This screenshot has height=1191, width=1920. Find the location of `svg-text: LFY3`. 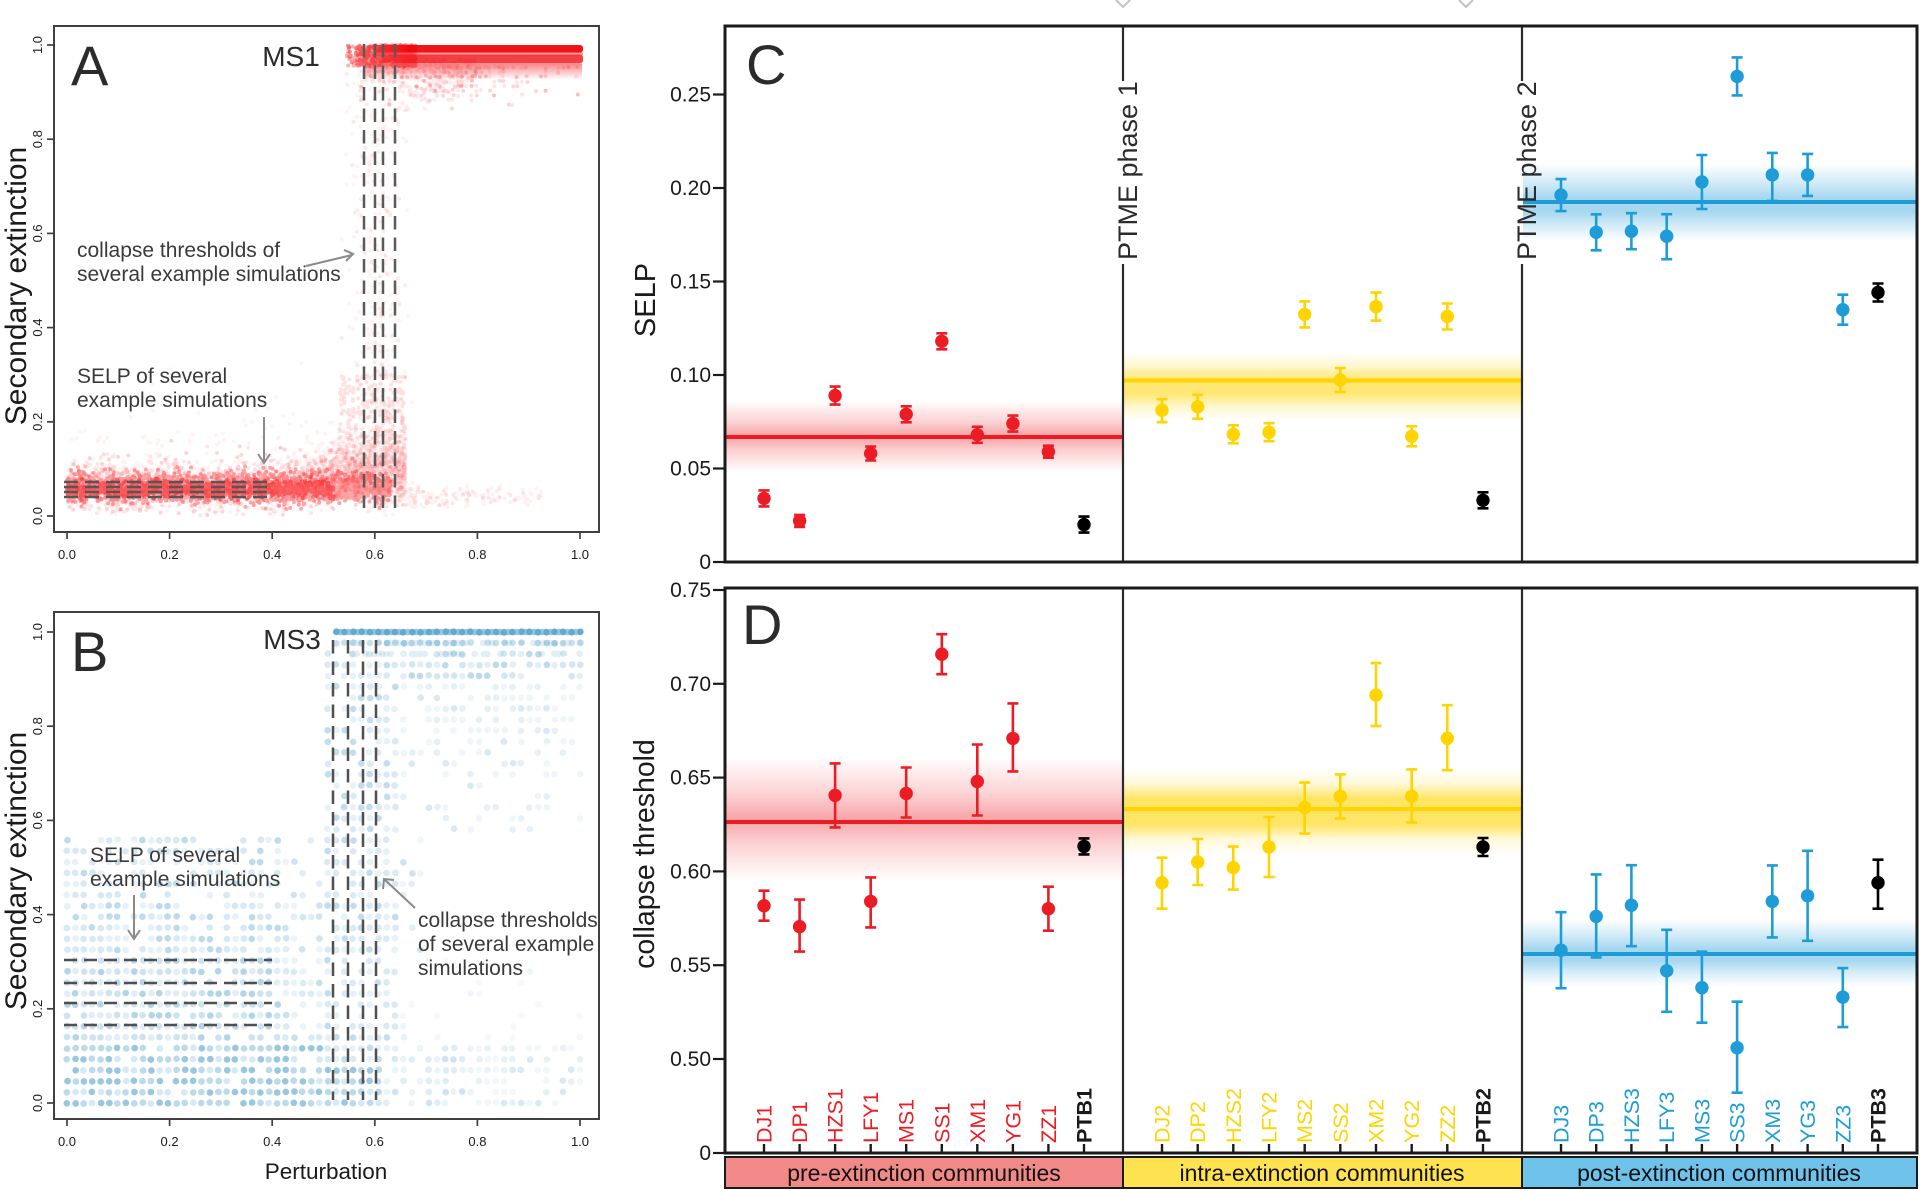

svg-text: LFY3 is located at coordinates (1667, 1117).